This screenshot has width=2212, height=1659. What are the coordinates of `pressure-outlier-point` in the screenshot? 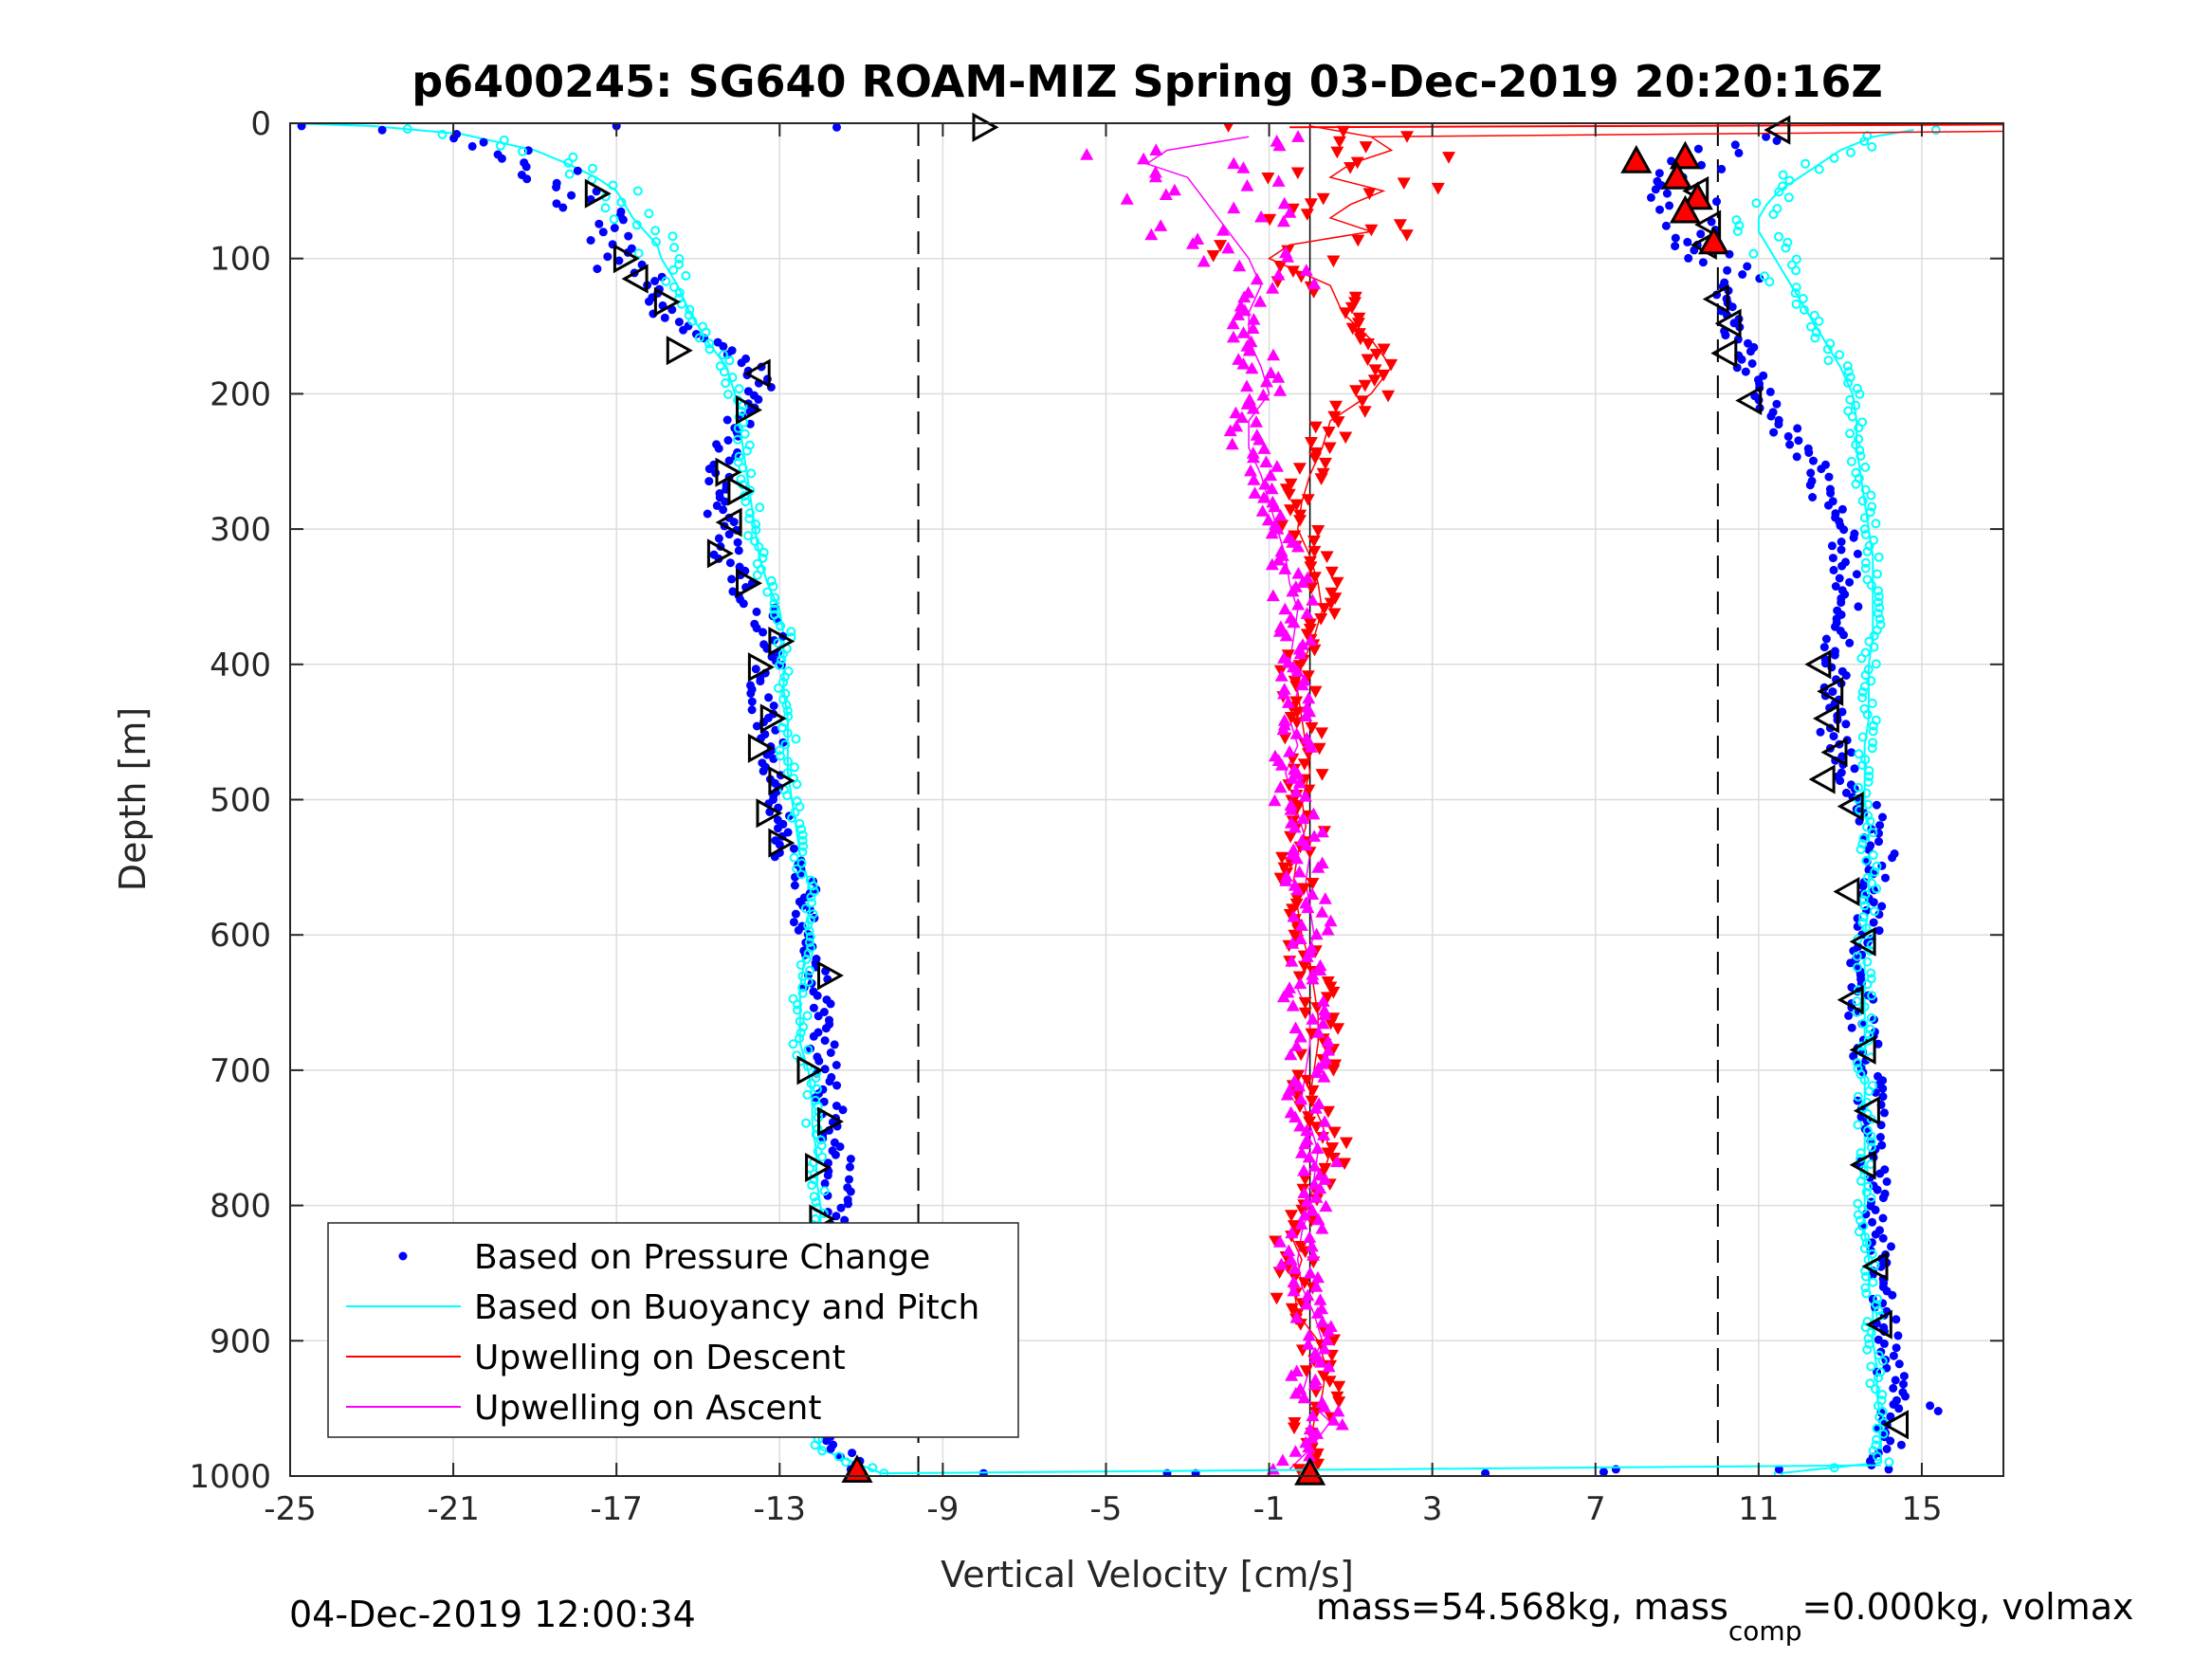 It's located at (1938, 1411).